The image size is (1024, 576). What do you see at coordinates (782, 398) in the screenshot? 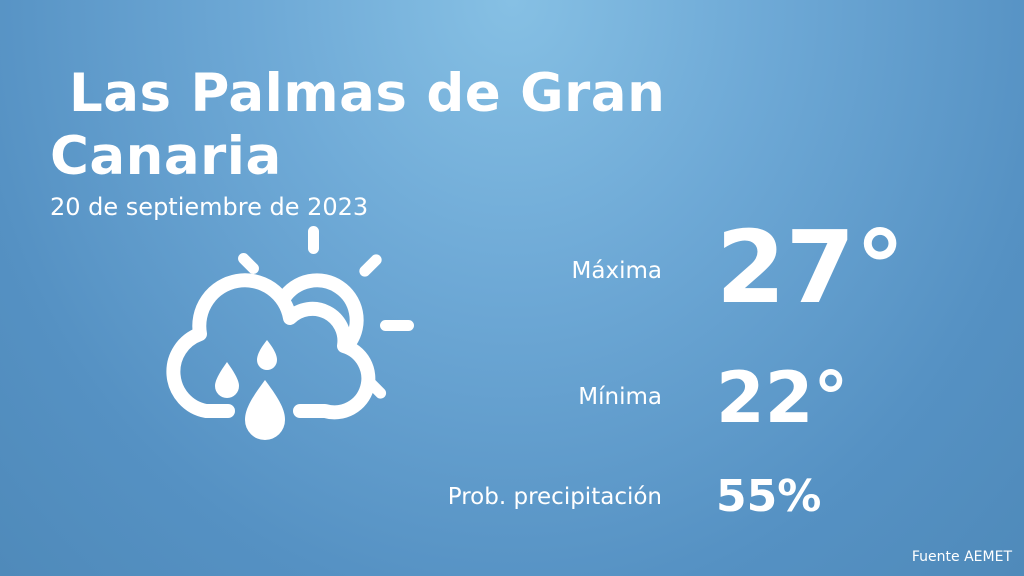
I see `min-temp-value: 22°` at bounding box center [782, 398].